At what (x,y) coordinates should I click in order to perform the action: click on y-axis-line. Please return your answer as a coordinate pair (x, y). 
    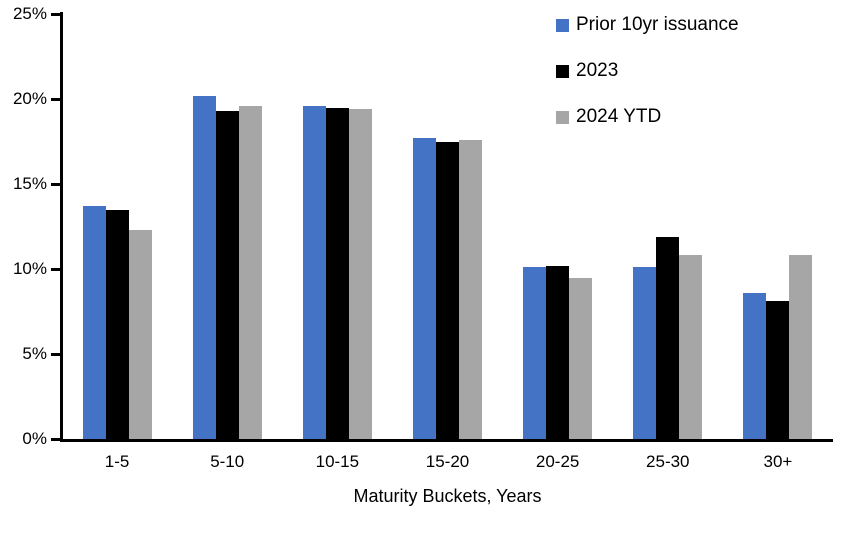
    Looking at the image, I should click on (61, 227).